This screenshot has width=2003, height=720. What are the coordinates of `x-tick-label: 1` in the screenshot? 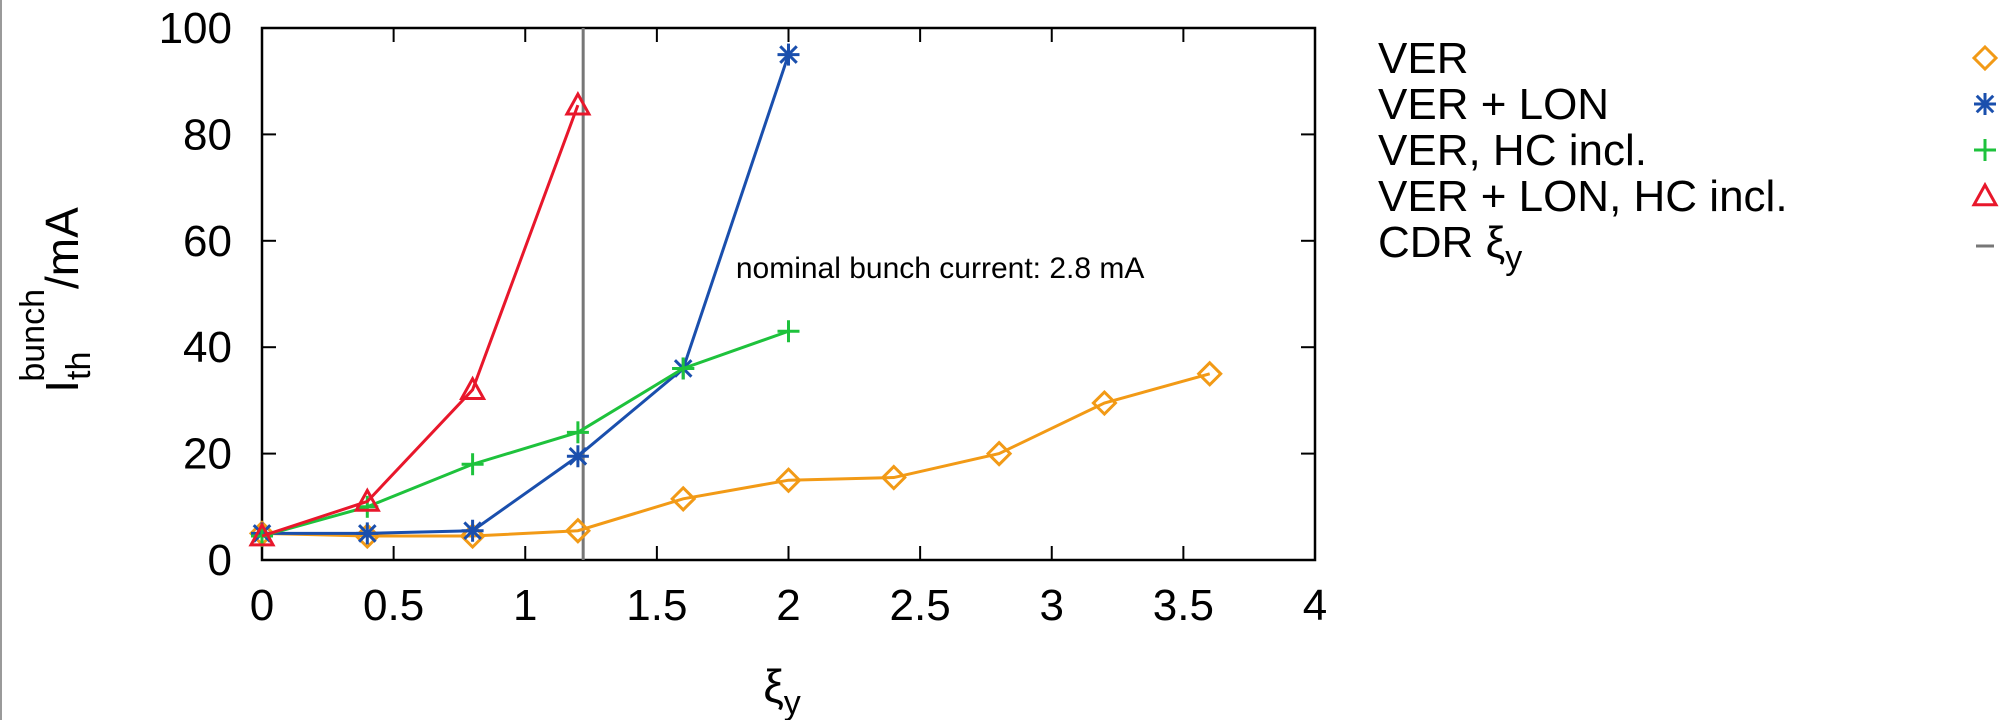 It's located at (525, 605).